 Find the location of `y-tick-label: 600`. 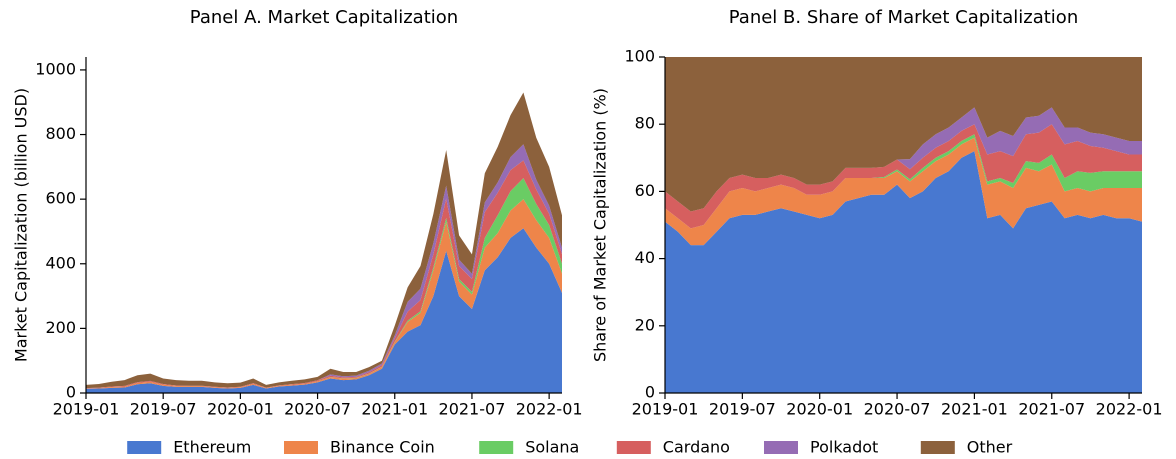

y-tick-label: 600 is located at coordinates (60, 198).